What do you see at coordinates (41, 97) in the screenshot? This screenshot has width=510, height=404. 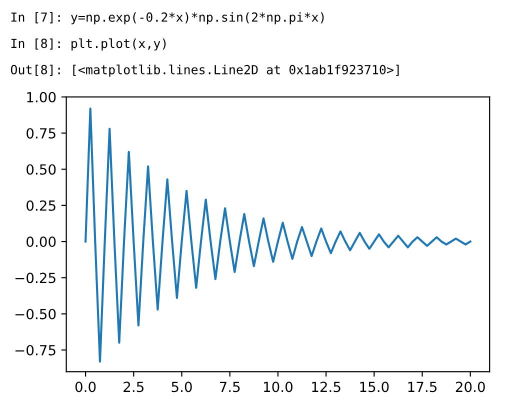 I see `y-tick-label: 1.00` at bounding box center [41, 97].